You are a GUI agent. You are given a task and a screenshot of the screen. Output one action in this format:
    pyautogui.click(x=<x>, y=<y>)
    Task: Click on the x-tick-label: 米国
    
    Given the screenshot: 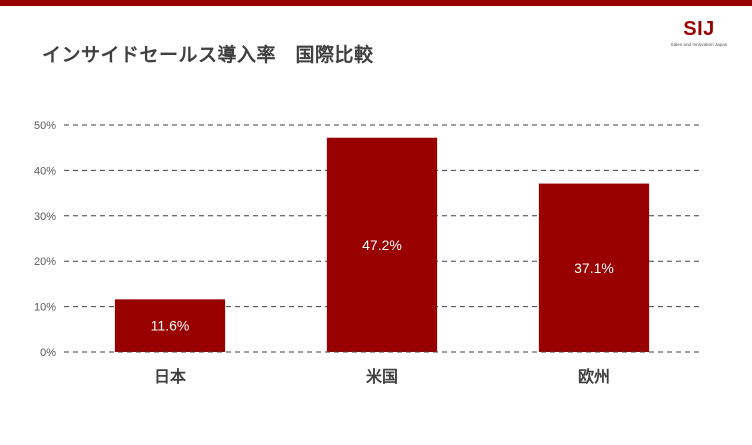 What is the action you would take?
    pyautogui.click(x=382, y=376)
    